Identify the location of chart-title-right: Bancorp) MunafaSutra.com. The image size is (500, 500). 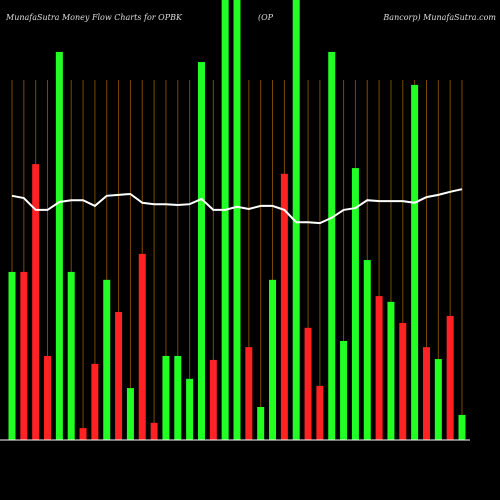
(439, 17).